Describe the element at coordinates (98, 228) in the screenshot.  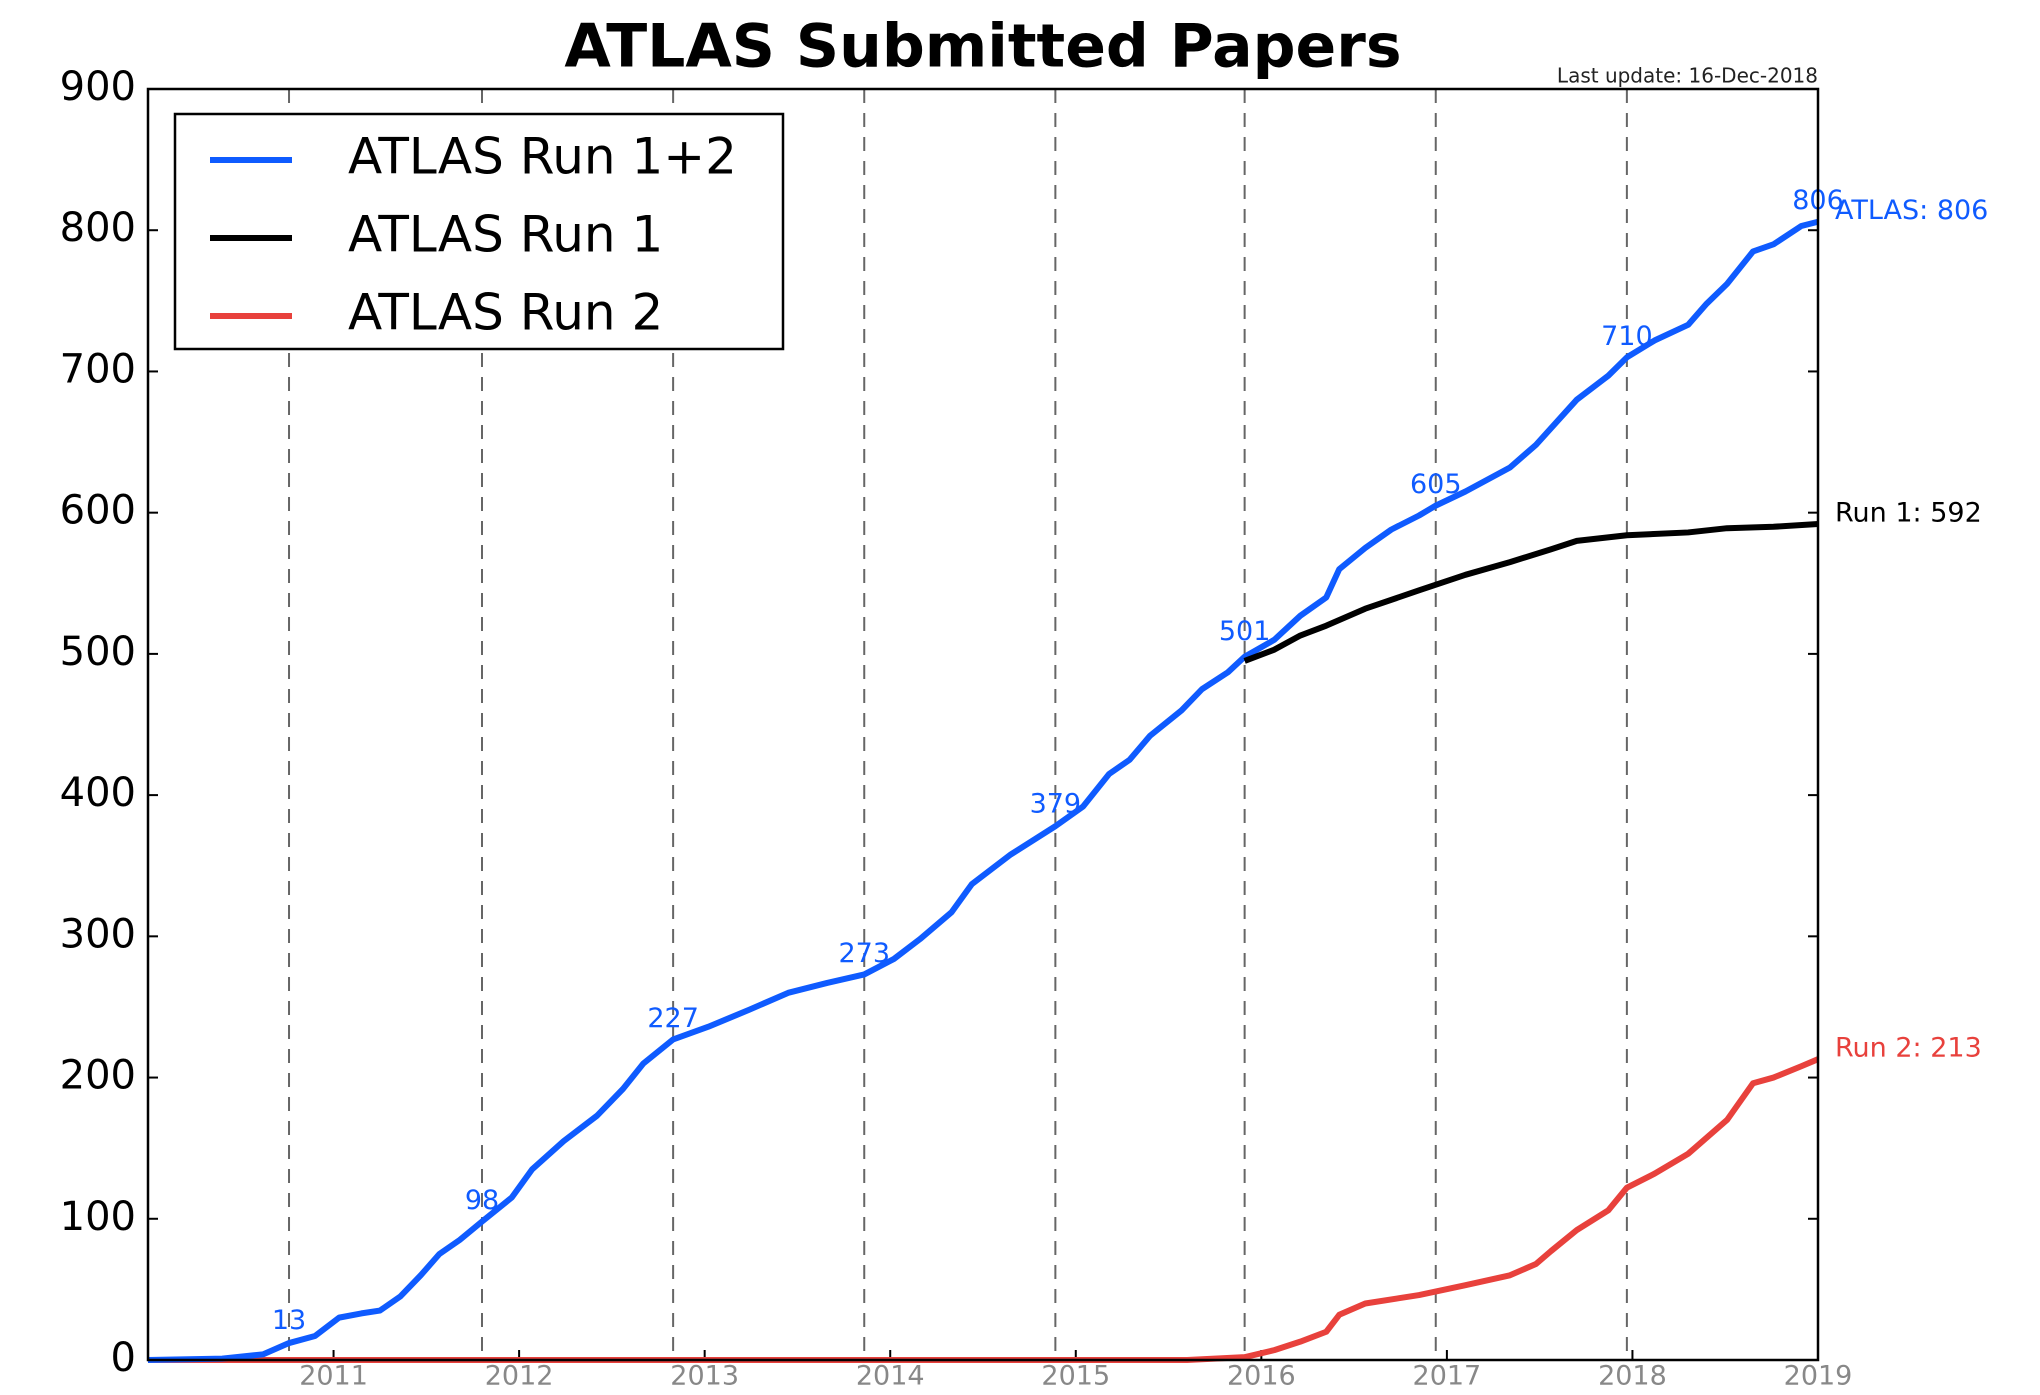
I see `y-tick-label: 800` at that location.